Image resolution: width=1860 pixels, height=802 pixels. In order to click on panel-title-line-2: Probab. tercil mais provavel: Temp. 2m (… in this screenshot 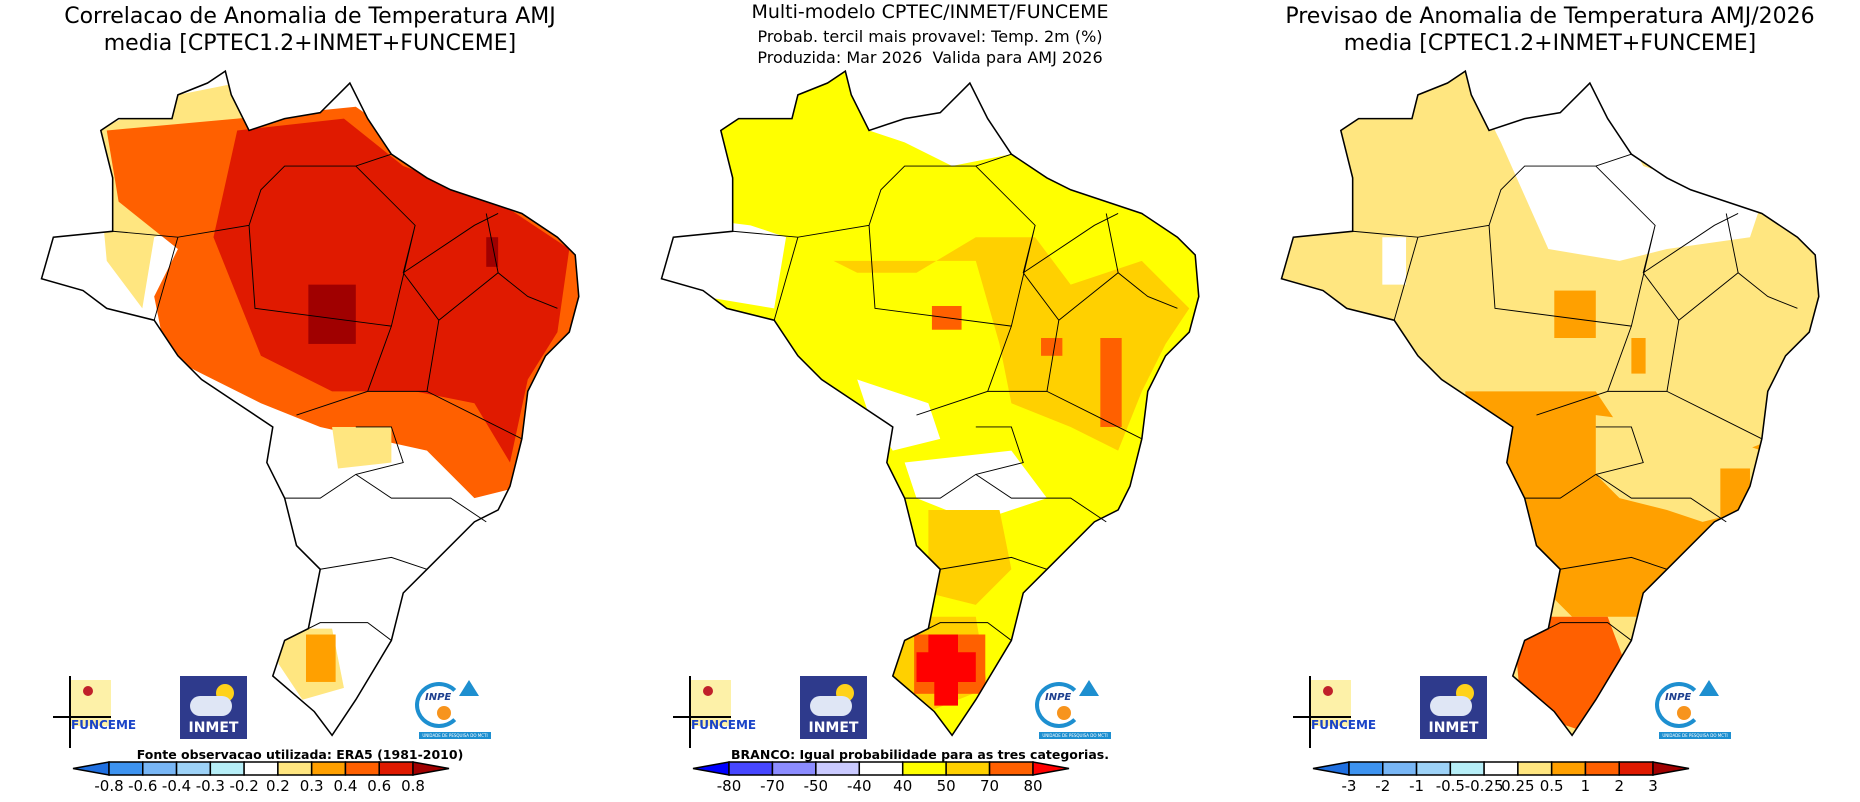, I will do `click(930, 36)`.